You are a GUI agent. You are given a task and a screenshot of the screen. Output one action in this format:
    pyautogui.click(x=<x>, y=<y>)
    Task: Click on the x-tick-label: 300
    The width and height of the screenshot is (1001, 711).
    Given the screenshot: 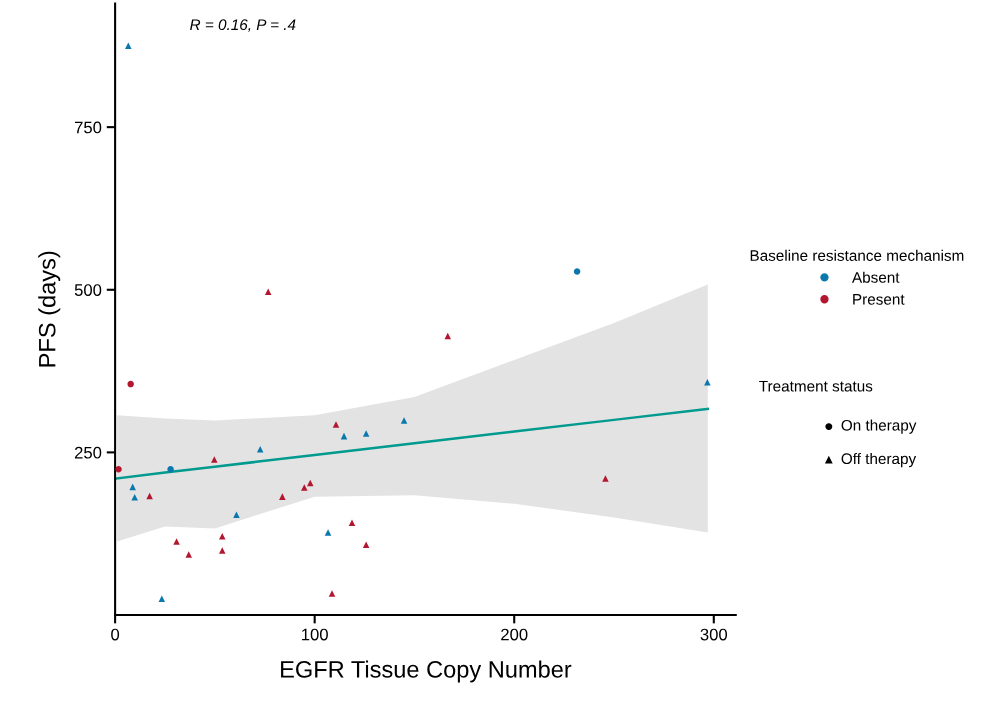 What is the action you would take?
    pyautogui.click(x=714, y=634)
    